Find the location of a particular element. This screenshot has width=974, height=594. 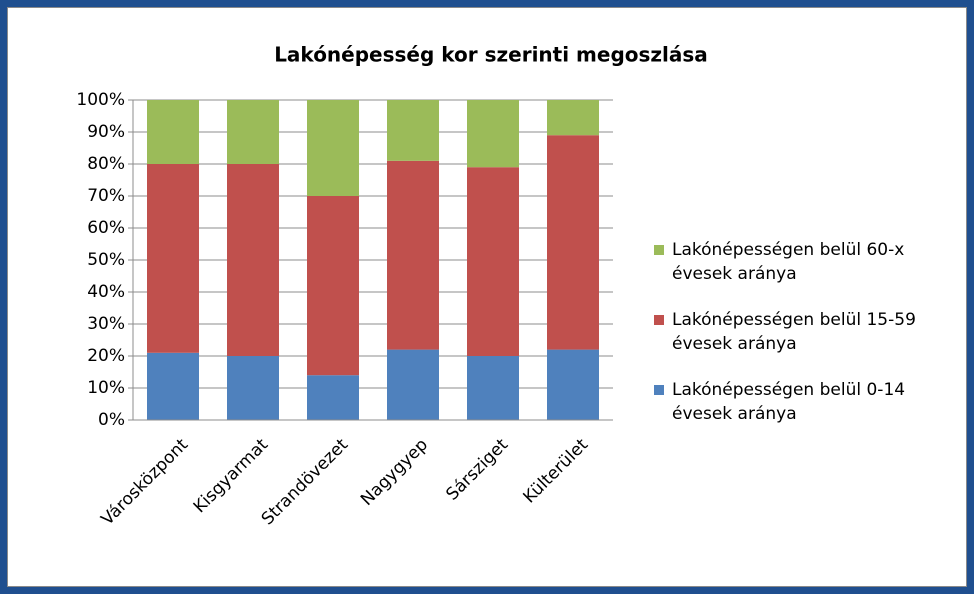

legend-item: Lakónépességen belül 0-14 évesek aránya is located at coordinates (803, 402).